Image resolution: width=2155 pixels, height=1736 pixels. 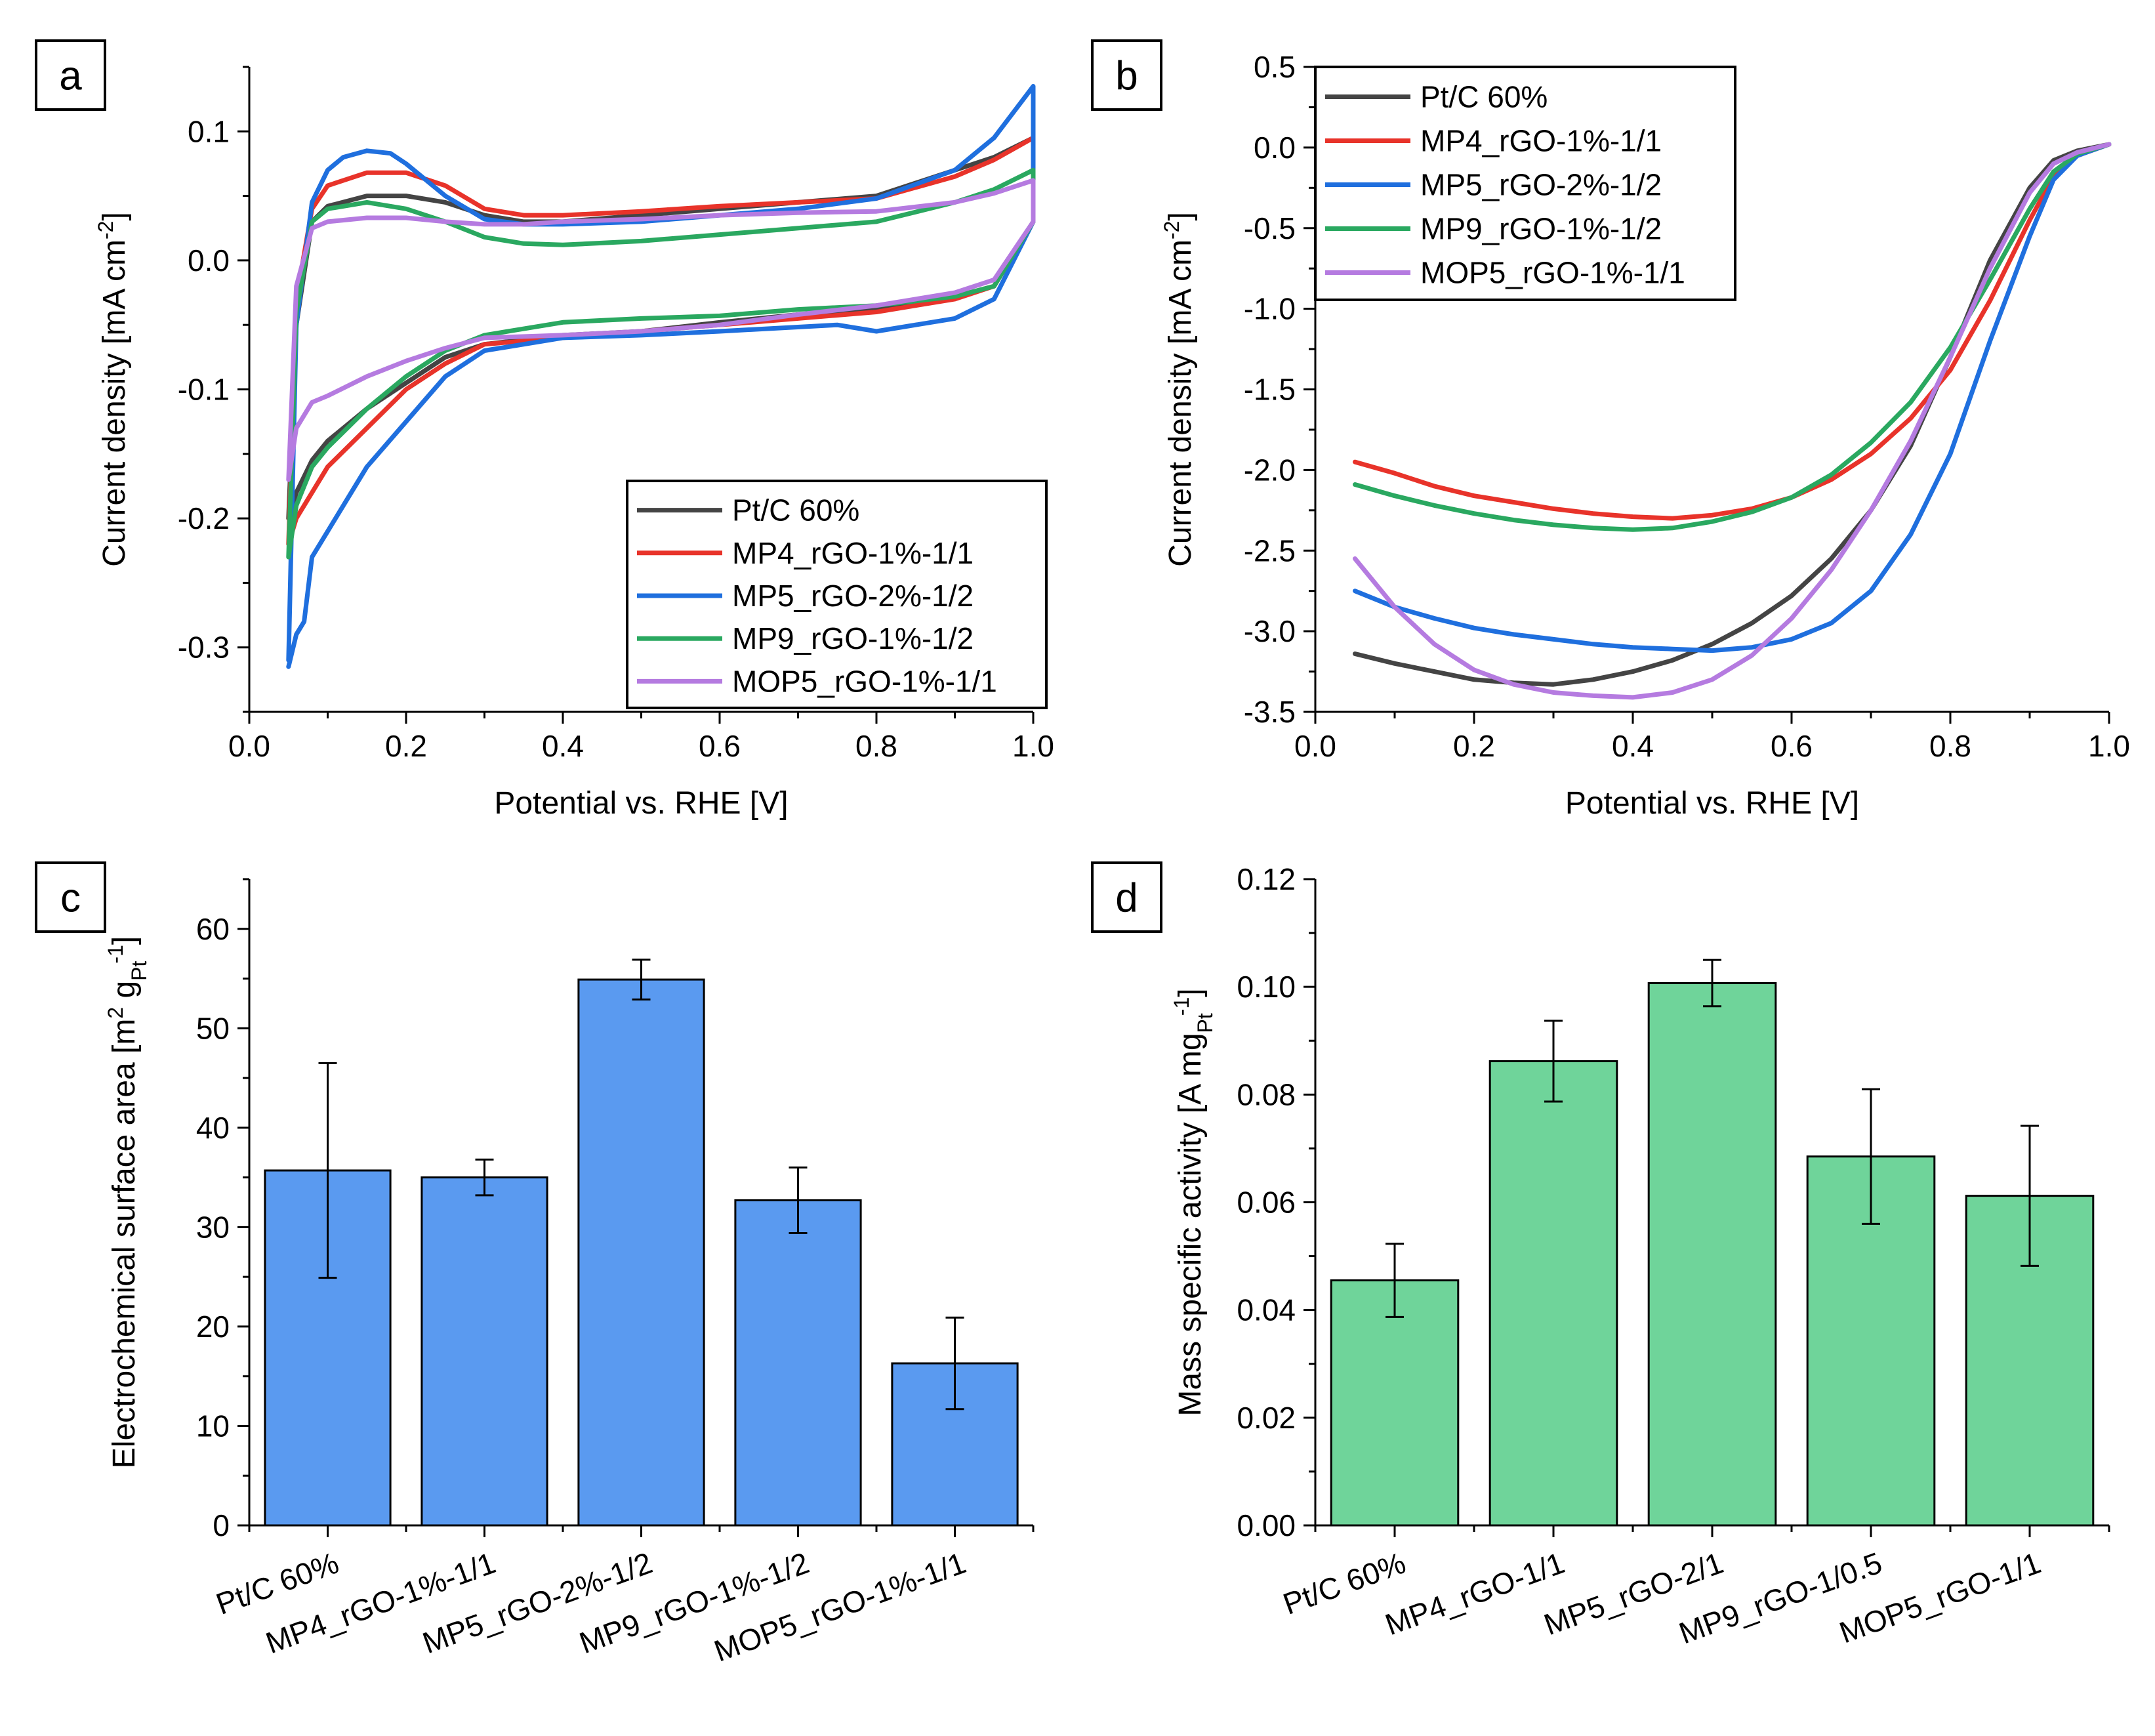 I want to click on y-tick-label: 20, so click(x=213, y=1327).